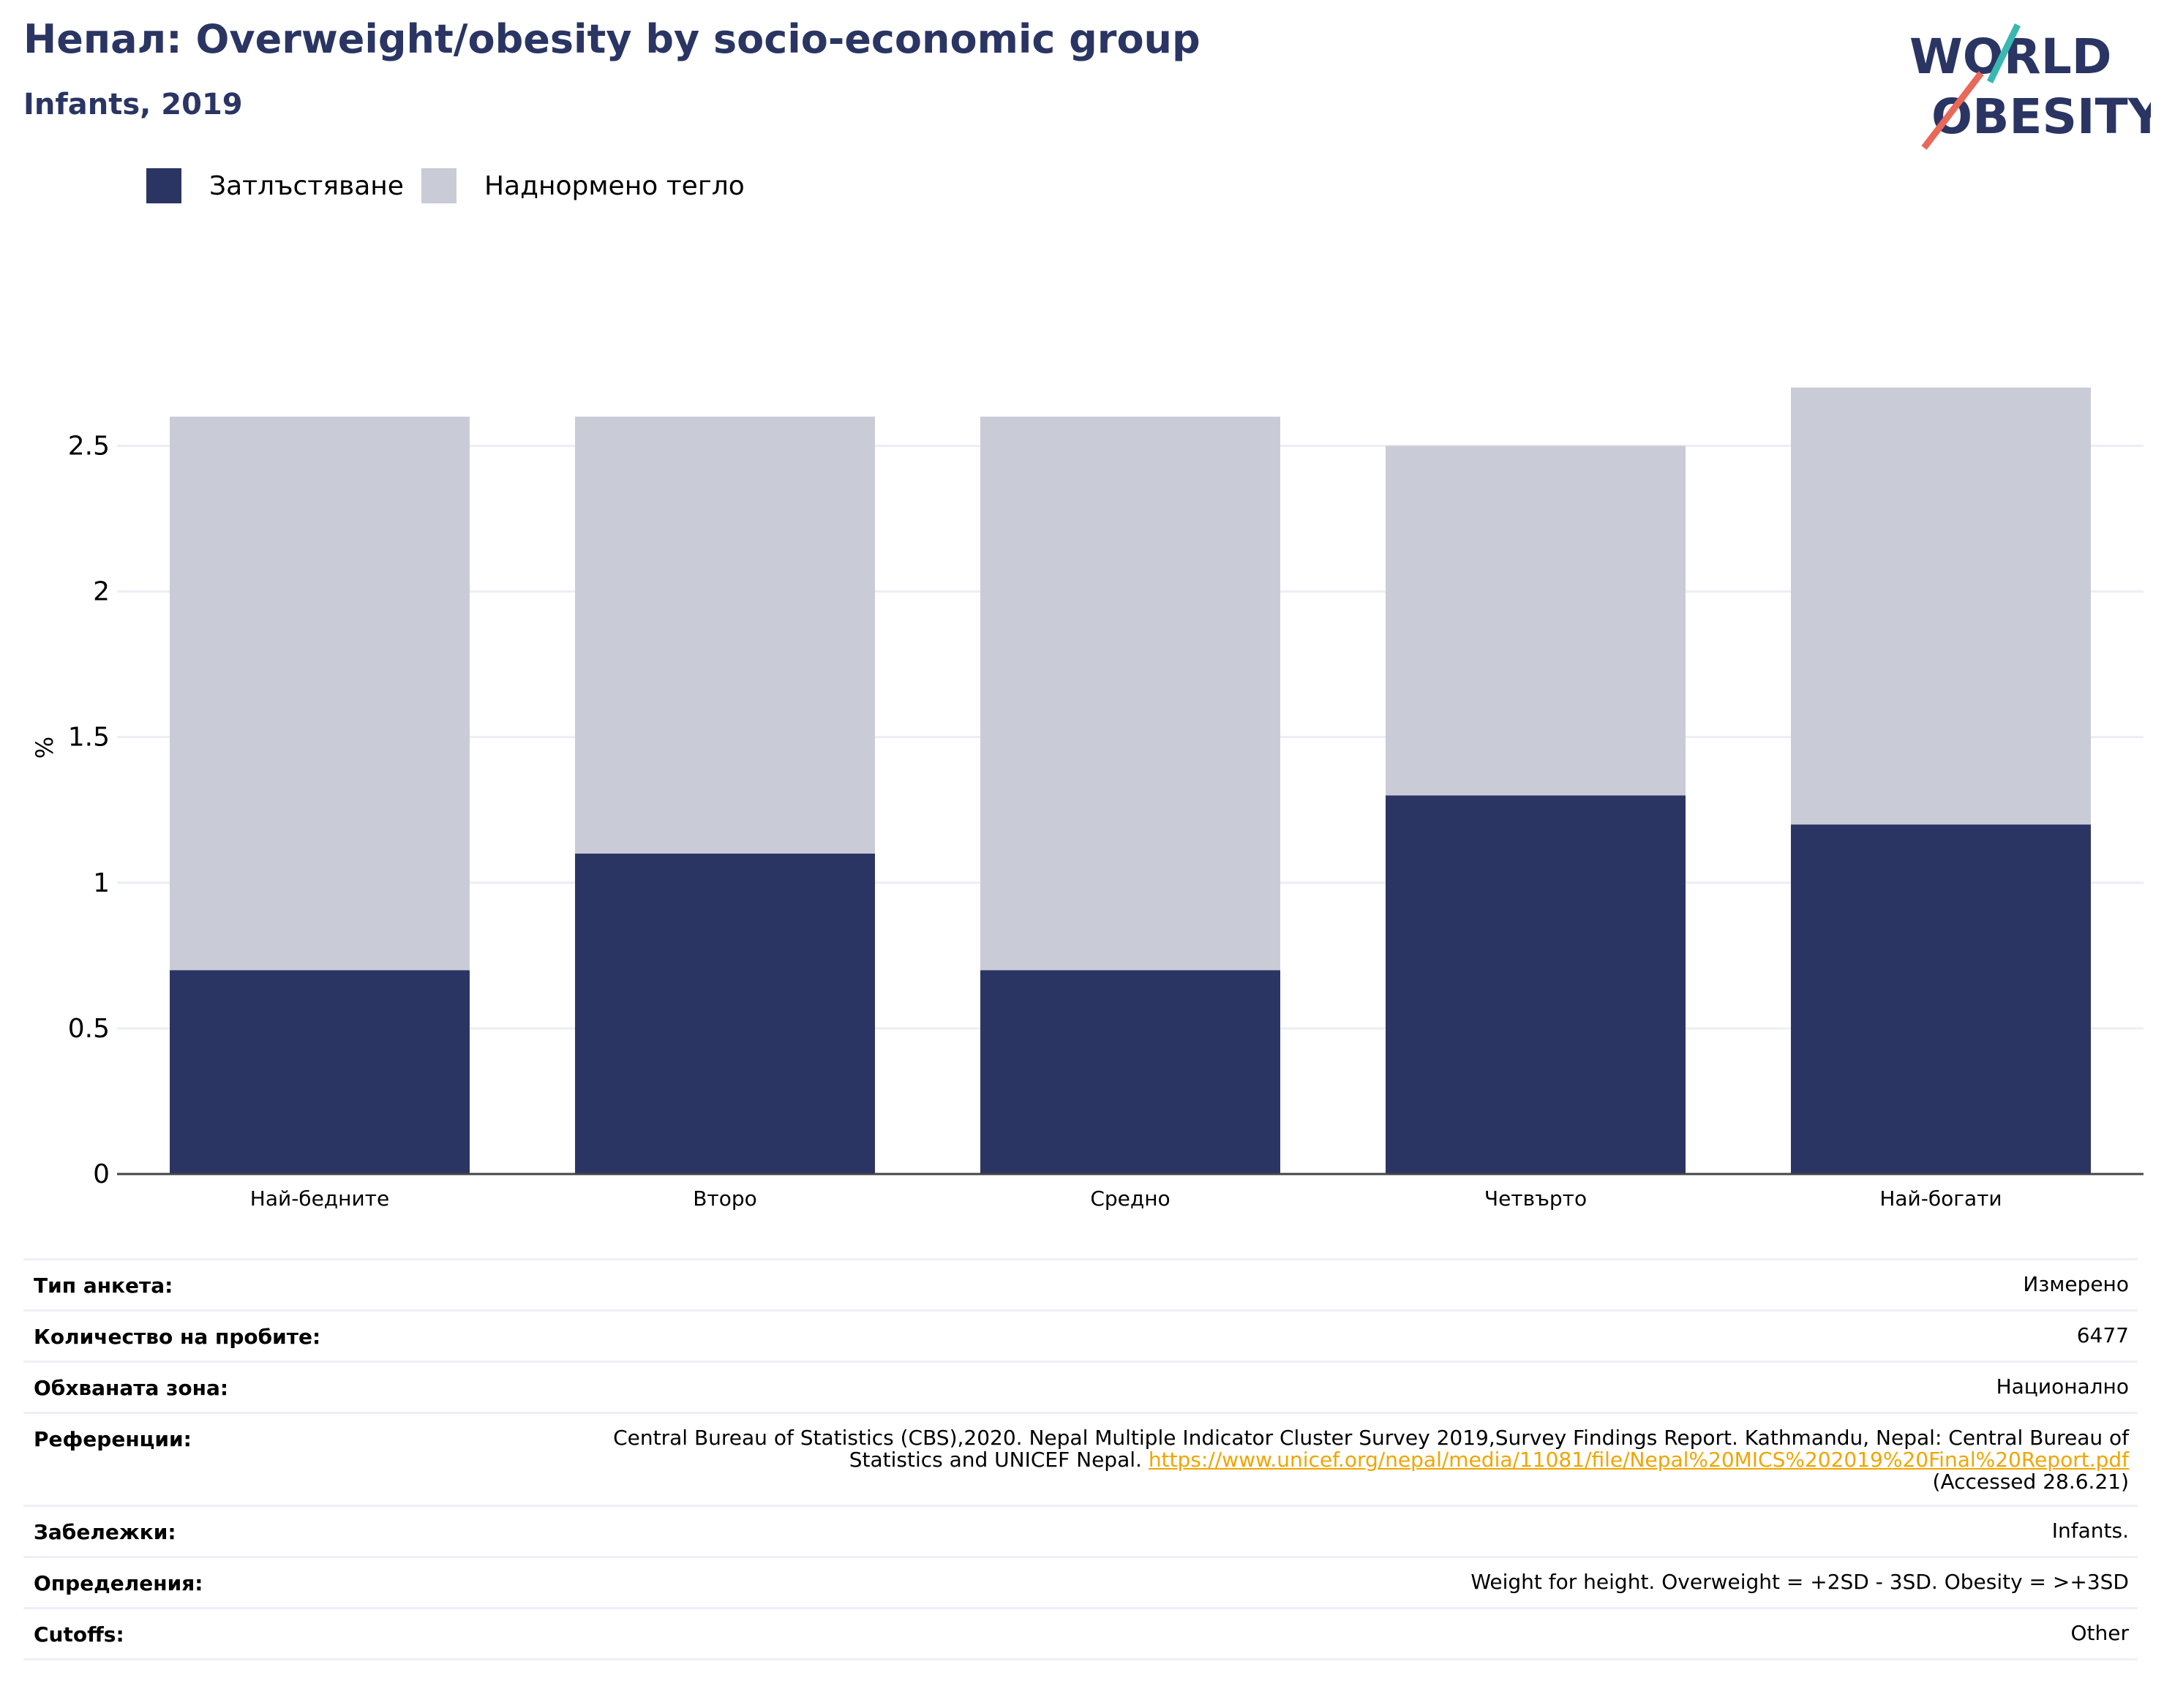  Describe the element at coordinates (2099, 1633) in the screenshot. I see `info-value-cutoffs: Other` at that location.